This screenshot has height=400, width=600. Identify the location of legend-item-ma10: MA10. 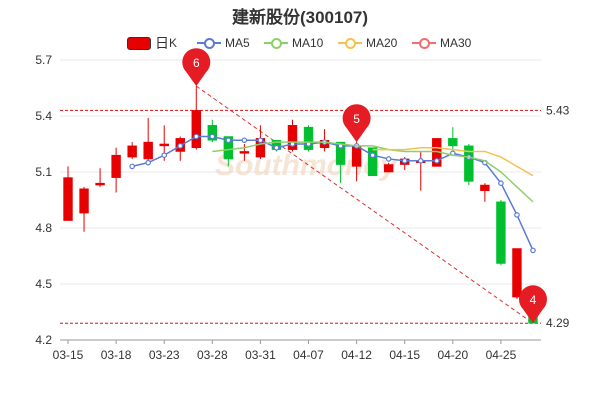
(293, 43).